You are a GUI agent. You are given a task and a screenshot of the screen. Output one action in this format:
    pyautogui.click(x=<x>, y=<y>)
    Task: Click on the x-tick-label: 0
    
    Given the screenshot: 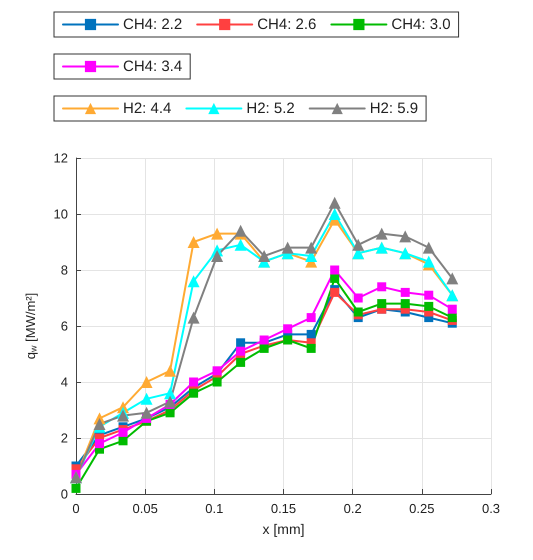 What is the action you would take?
    pyautogui.click(x=76, y=508)
    